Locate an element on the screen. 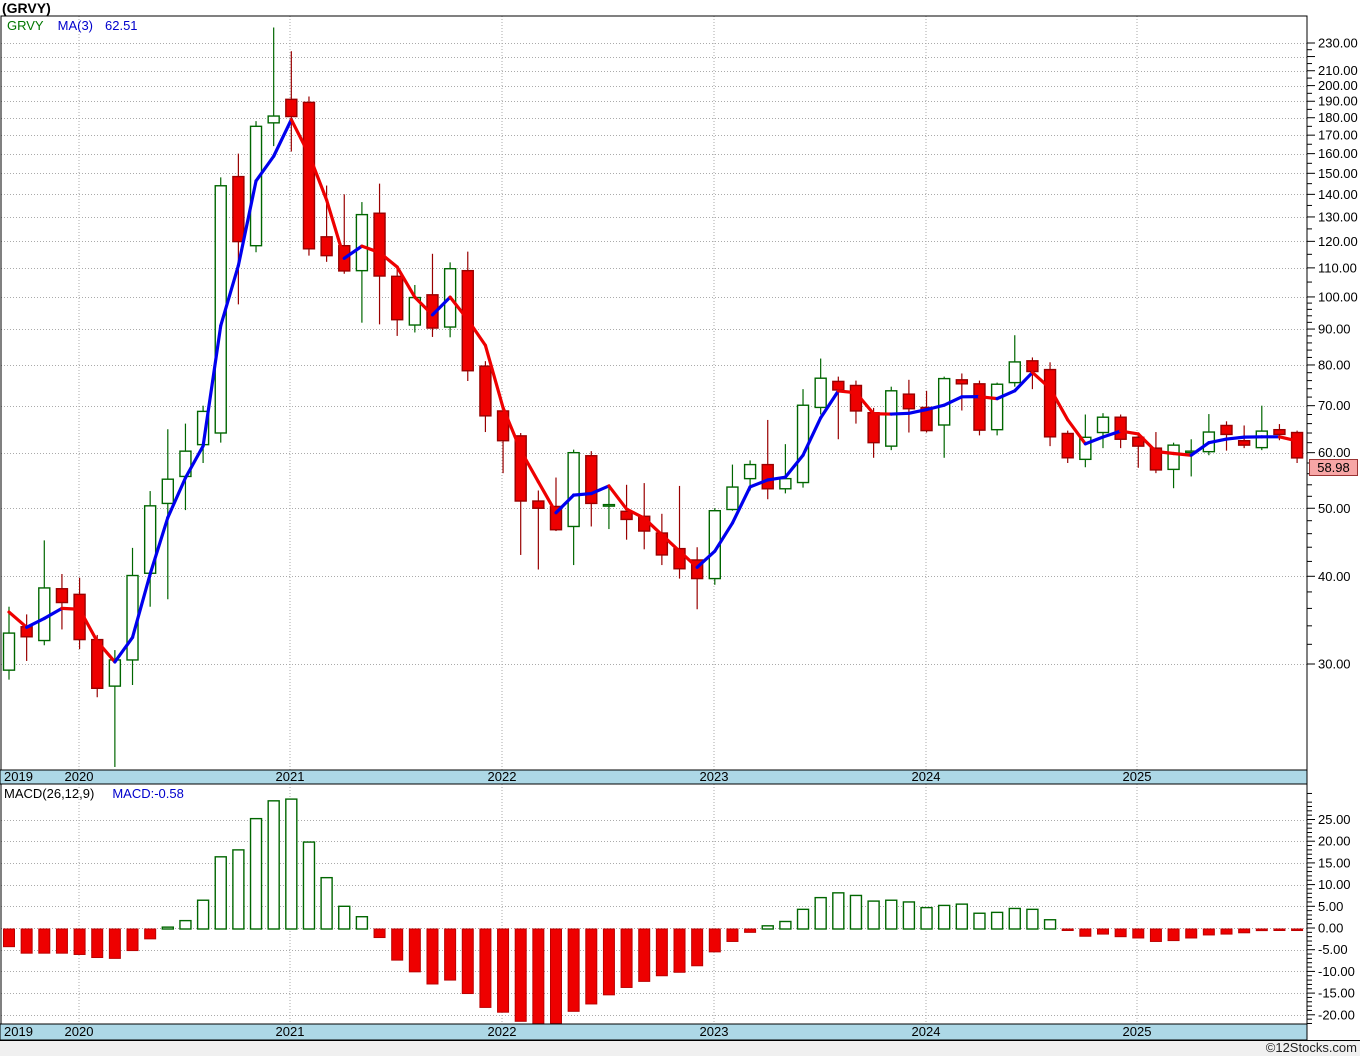 The image size is (1360, 1056). macd-value-label: MACD:-0.58 is located at coordinates (148, 793).